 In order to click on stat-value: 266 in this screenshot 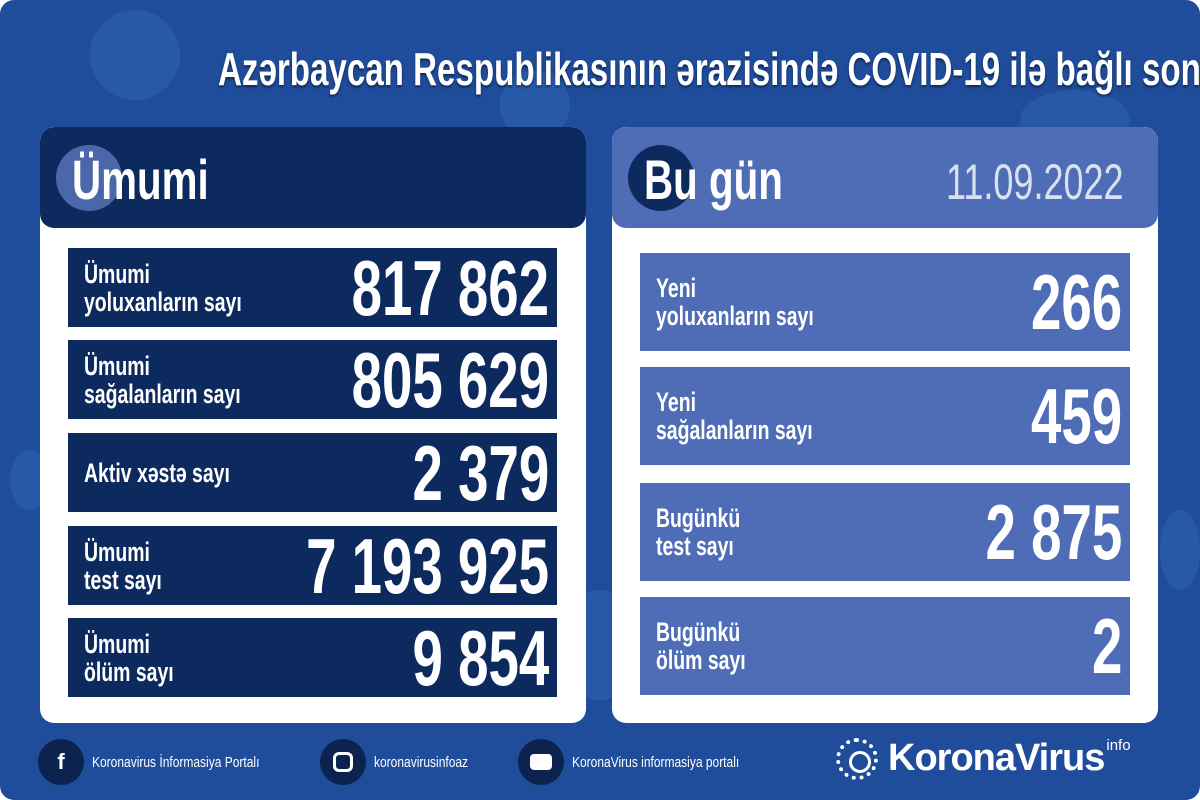, I will do `click(1076, 302)`.